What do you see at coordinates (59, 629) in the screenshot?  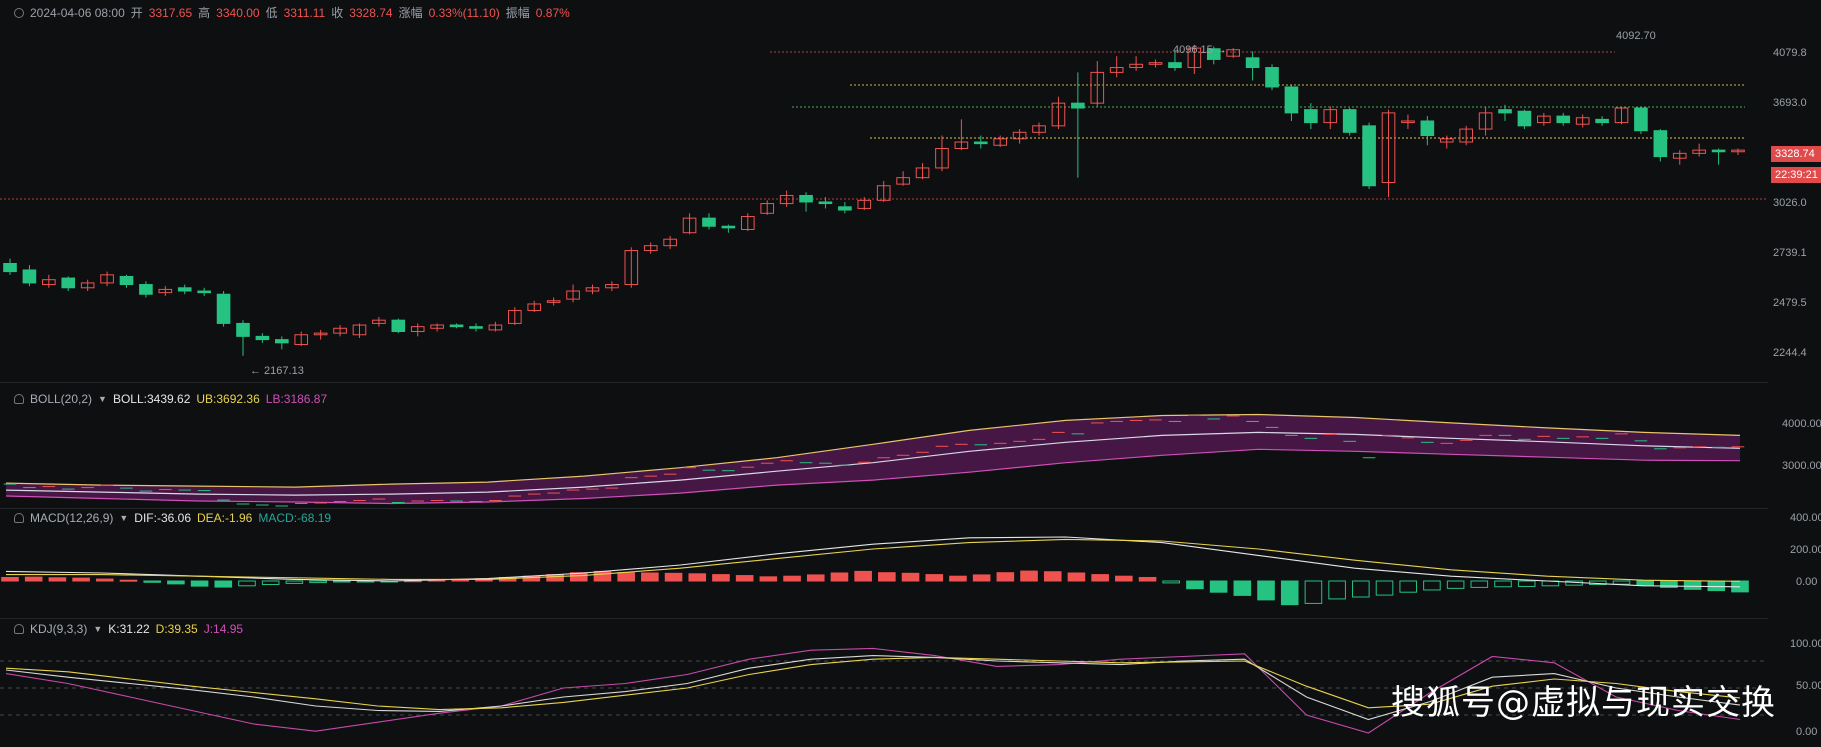 I see `kdj-indicator-name: KDJ(9,3,3)` at bounding box center [59, 629].